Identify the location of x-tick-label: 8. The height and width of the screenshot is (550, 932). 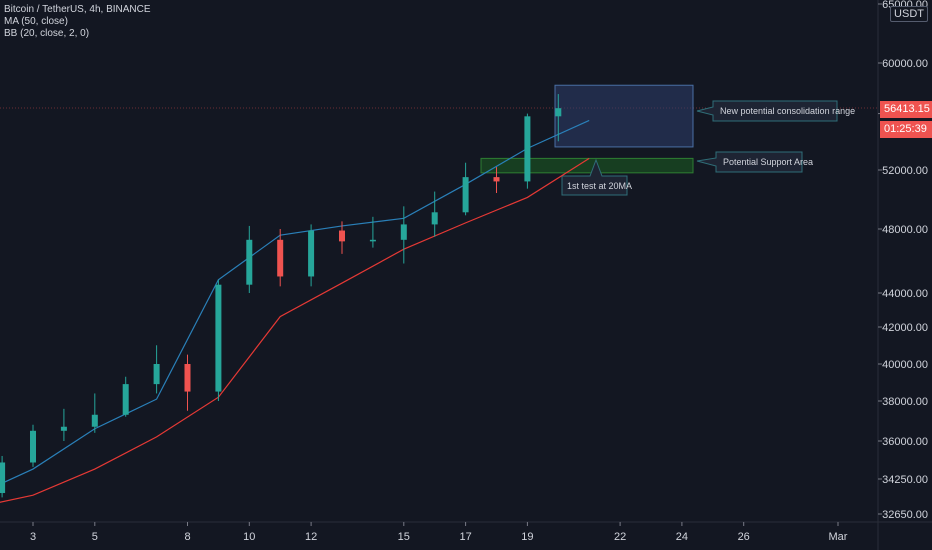
(187, 537).